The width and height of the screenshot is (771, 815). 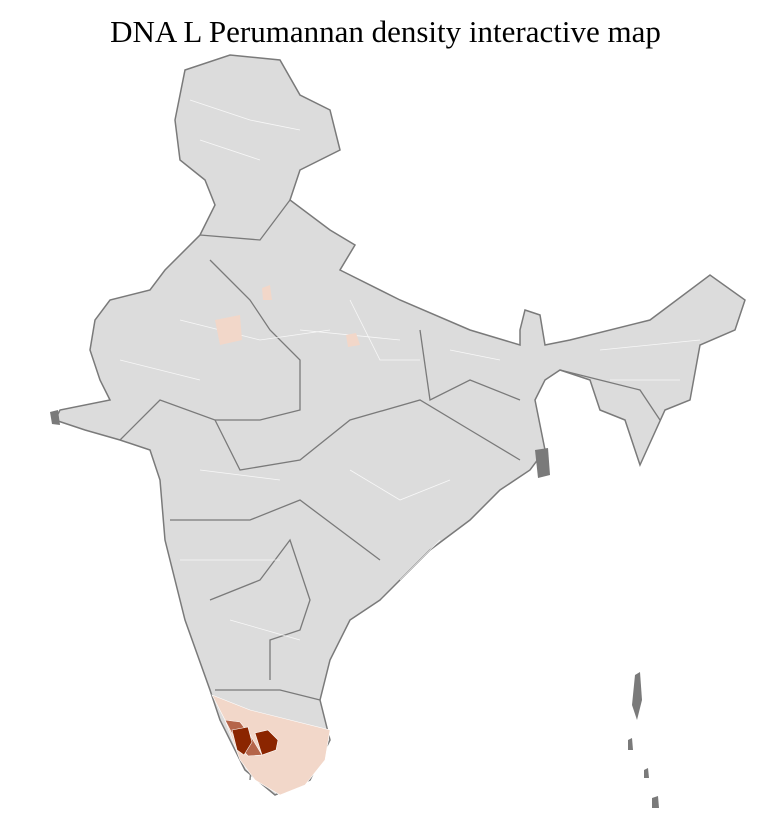 I want to click on map-title: DNA L Perumannan density interactive map, so click(x=385, y=31).